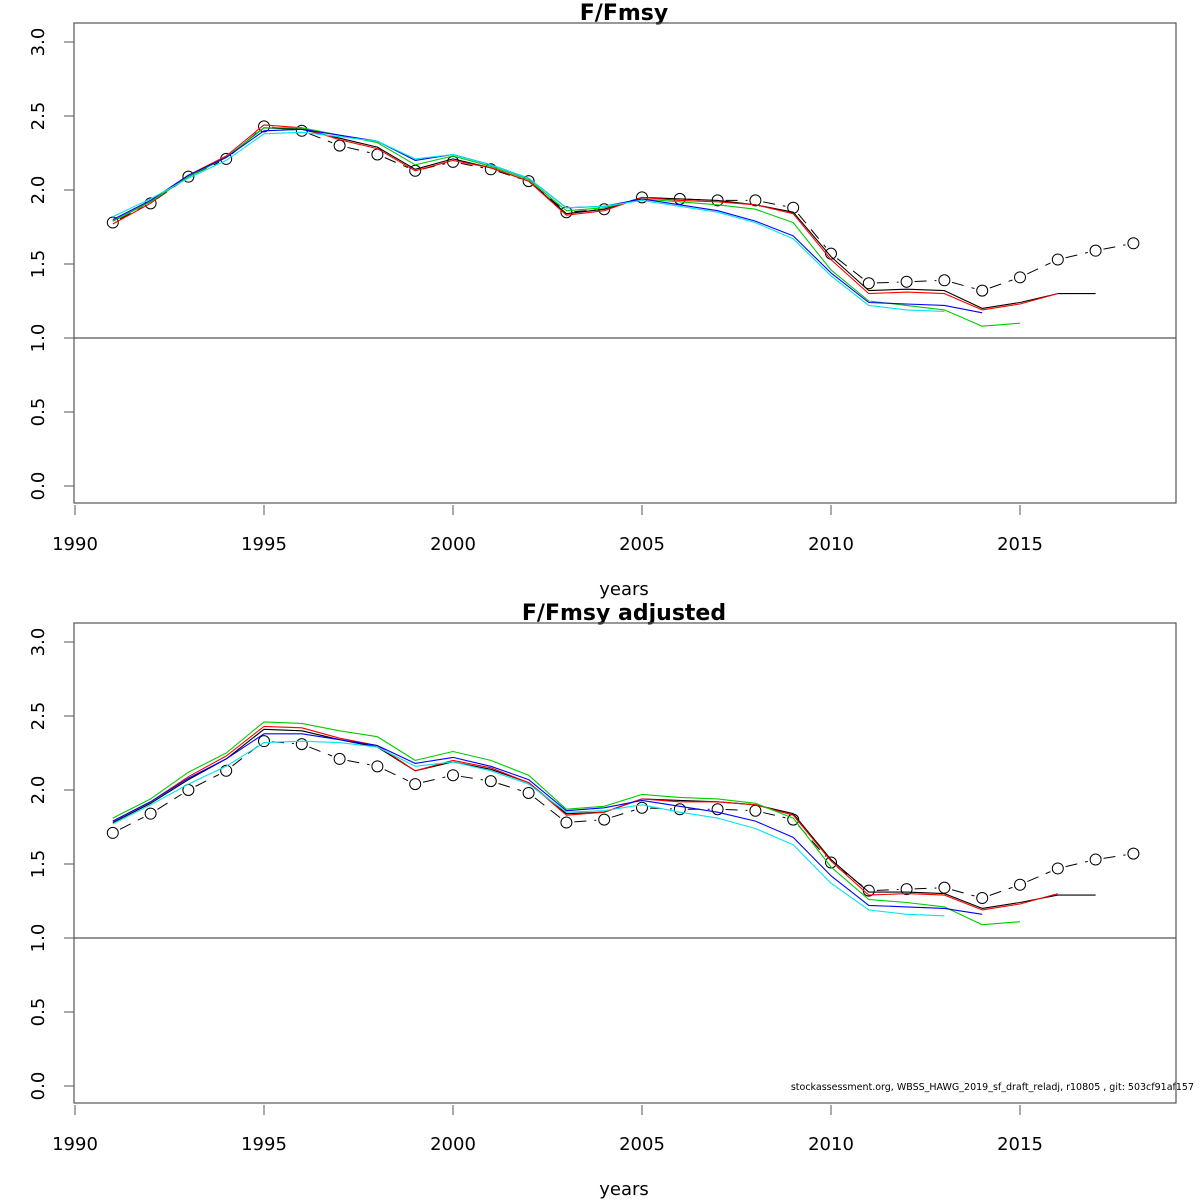 This screenshot has height=1204, width=1200. Describe the element at coordinates (528, 181) in the screenshot. I see `data-point-base-2002` at that location.